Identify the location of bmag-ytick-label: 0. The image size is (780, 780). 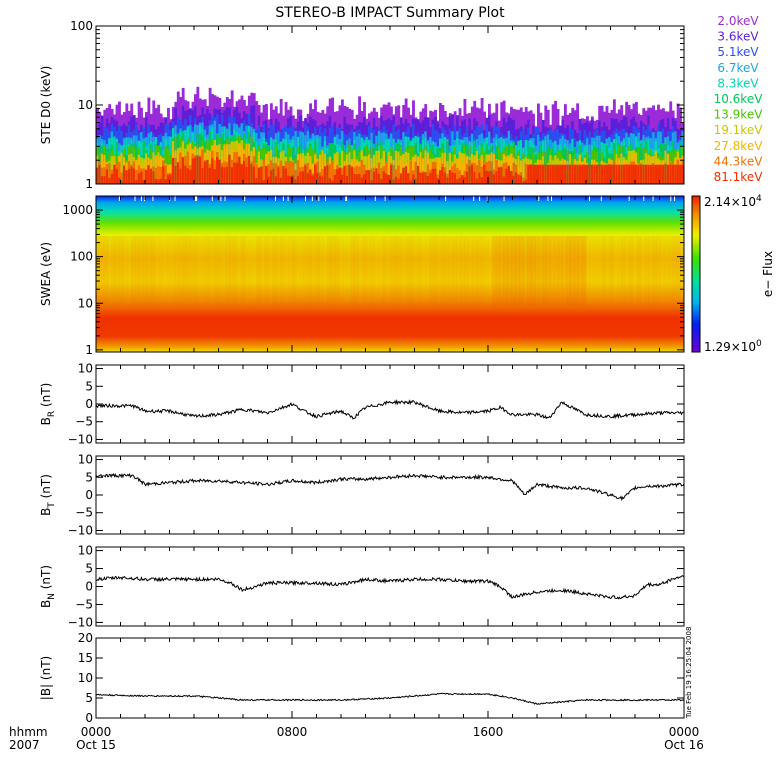
(89, 718).